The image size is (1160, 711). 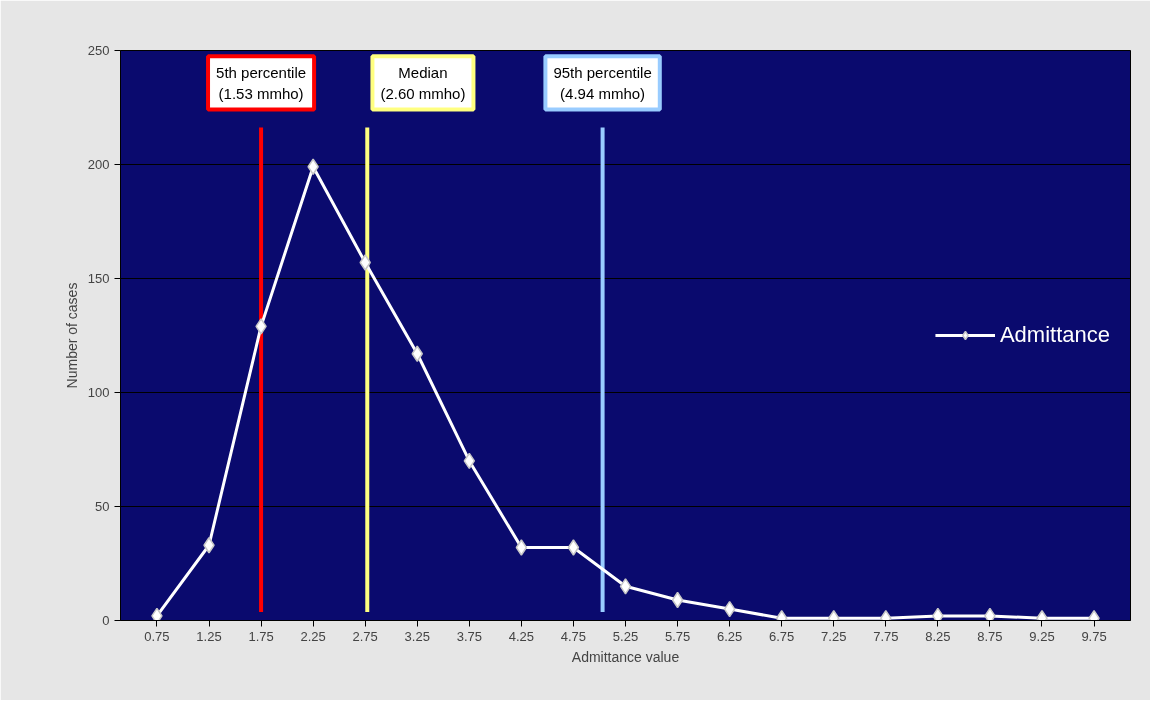 I want to click on x-tick-label: 9.25, so click(x=1042, y=636).